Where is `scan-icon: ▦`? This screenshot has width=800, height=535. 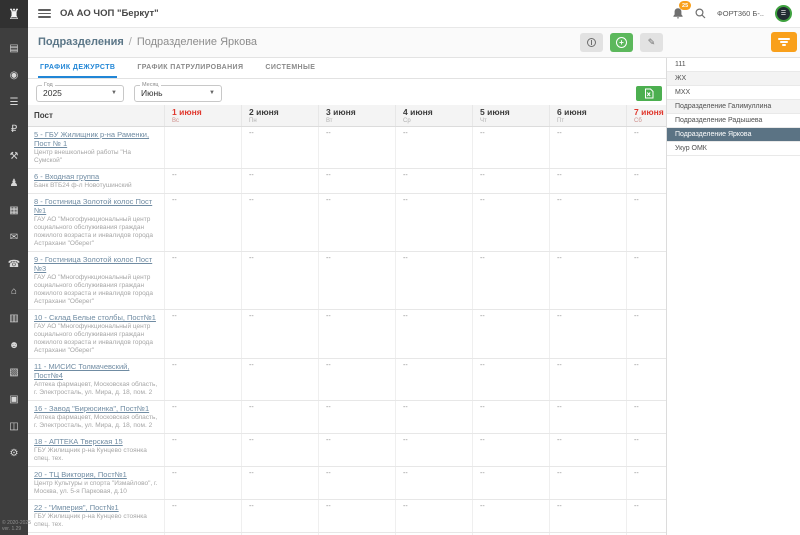
scan-icon: ▦ is located at coordinates (14, 210).